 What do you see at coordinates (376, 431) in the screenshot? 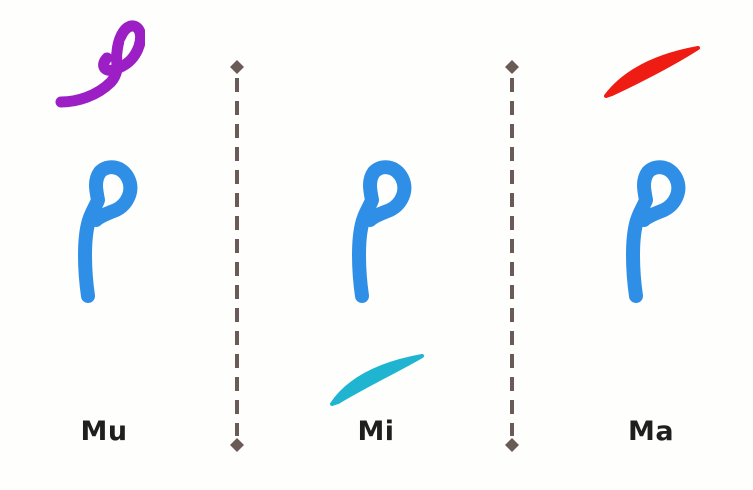
I see `syllable-label-mi: Mi` at bounding box center [376, 431].